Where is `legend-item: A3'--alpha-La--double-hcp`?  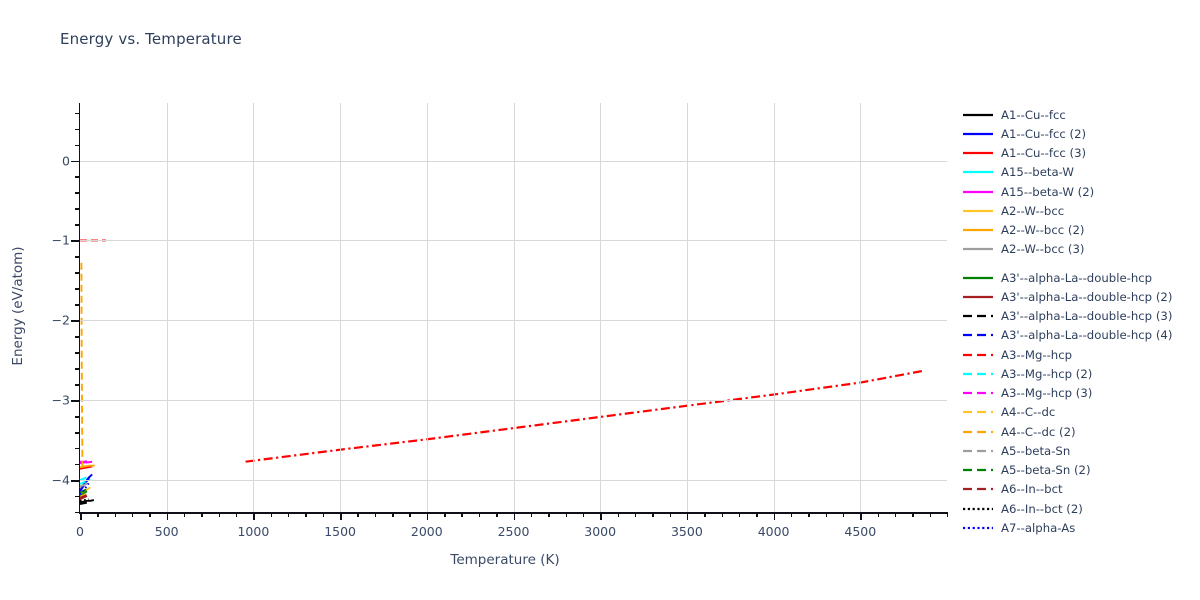 legend-item: A3'--alpha-La--double-hcp is located at coordinates (1079, 277).